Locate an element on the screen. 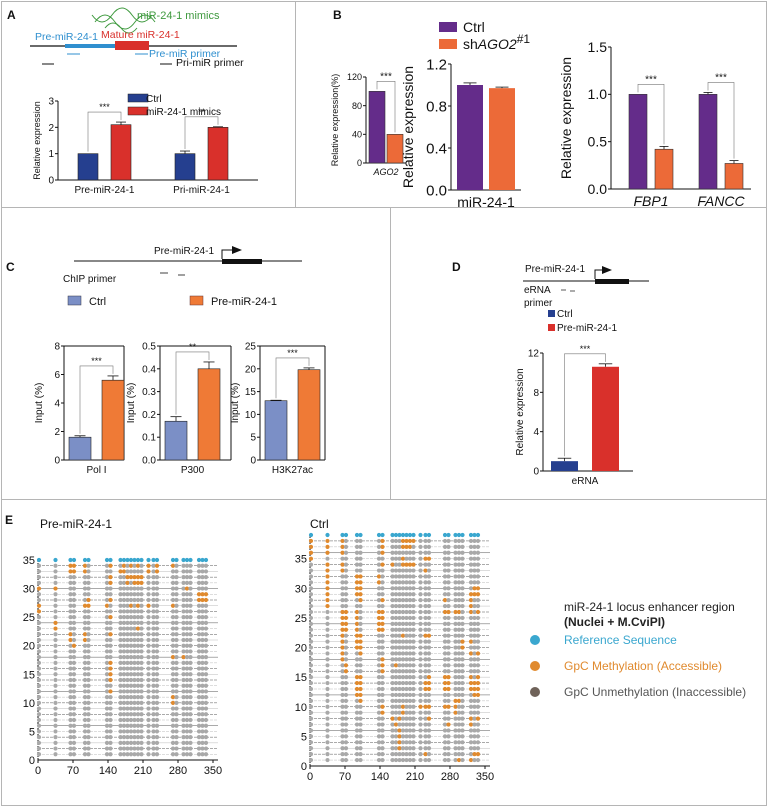  significance-bracket is located at coordinates (292, 378).